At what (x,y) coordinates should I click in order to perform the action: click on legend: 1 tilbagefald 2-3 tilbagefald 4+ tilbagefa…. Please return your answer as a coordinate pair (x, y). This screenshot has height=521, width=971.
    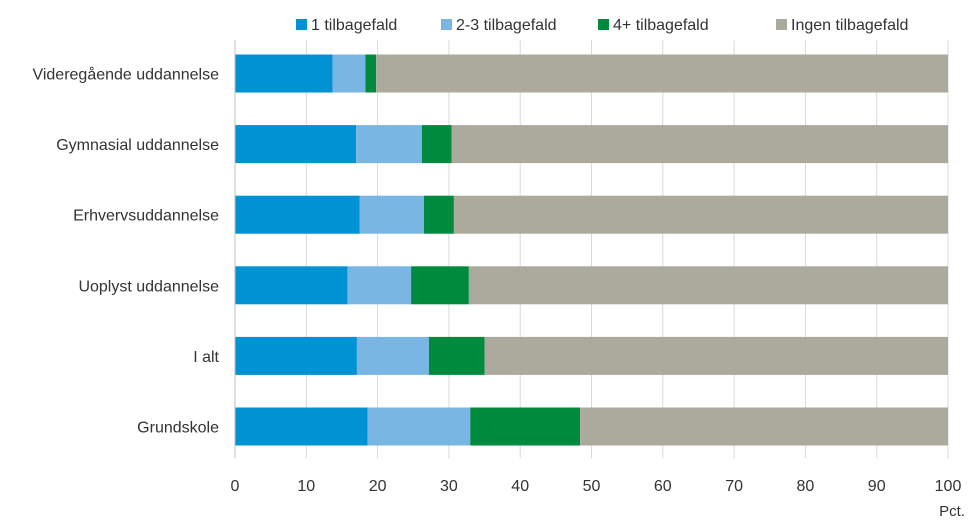
    Looking at the image, I should click on (602, 25).